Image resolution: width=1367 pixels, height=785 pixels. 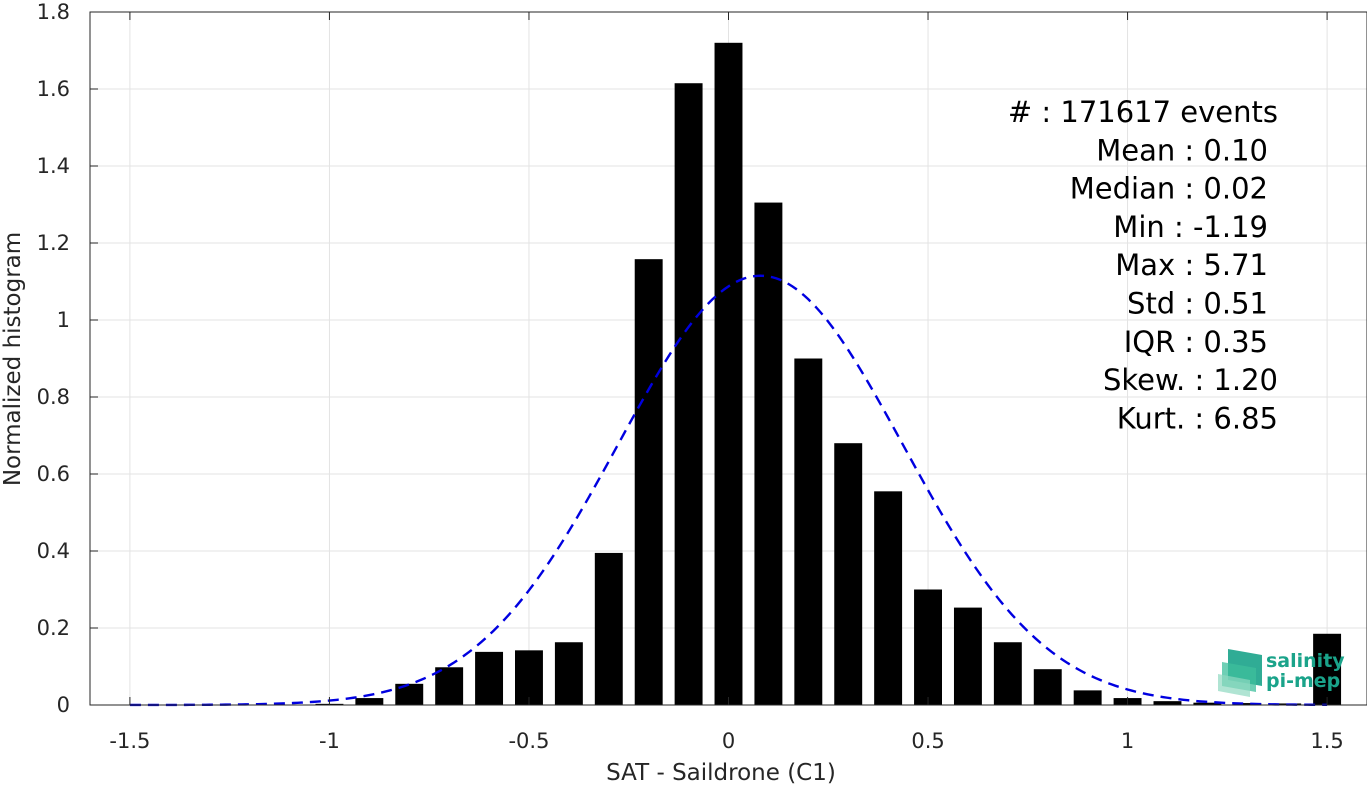 I want to click on x-tick-label: 1.5, so click(x=1326, y=741).